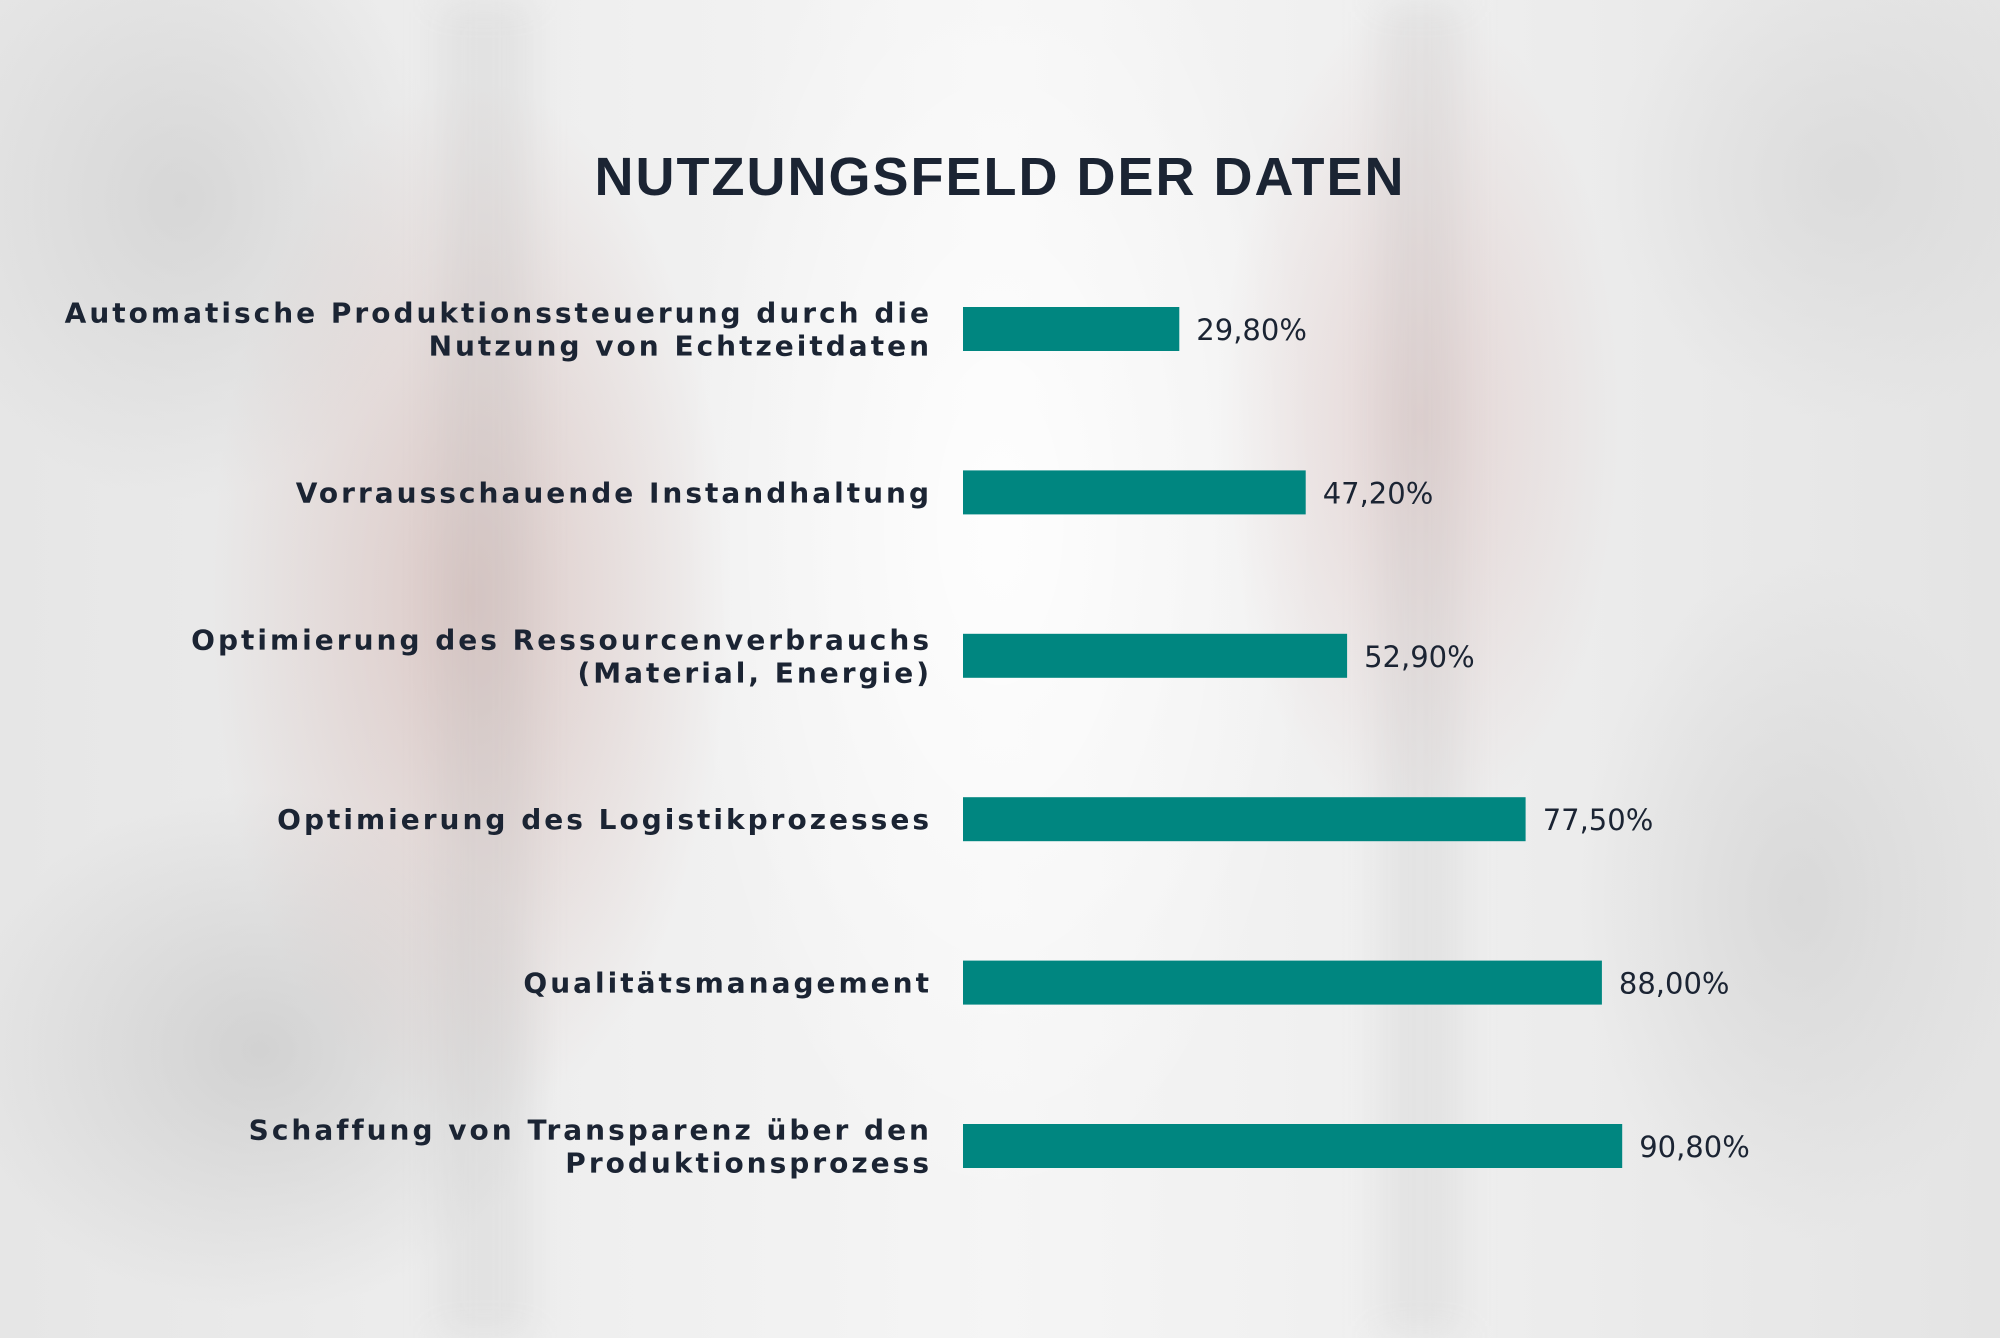 This screenshot has height=1338, width=2000. What do you see at coordinates (727, 983) in the screenshot?
I see `category-label: Qualitätsmanagement` at bounding box center [727, 983].